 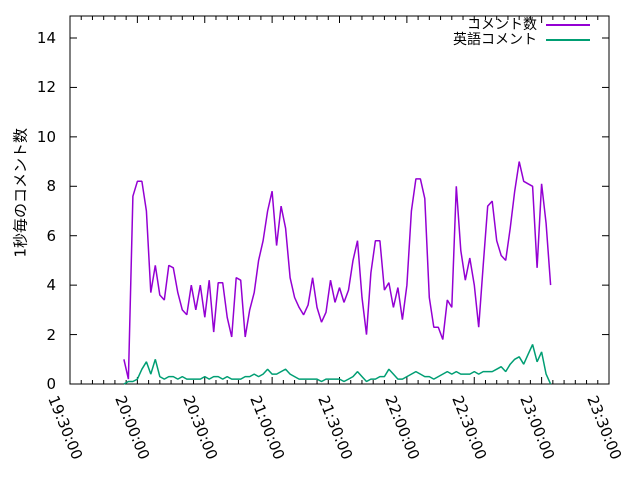 What do you see at coordinates (568, 40) in the screenshot?
I see `legend-line-sample-english-comments` at bounding box center [568, 40].